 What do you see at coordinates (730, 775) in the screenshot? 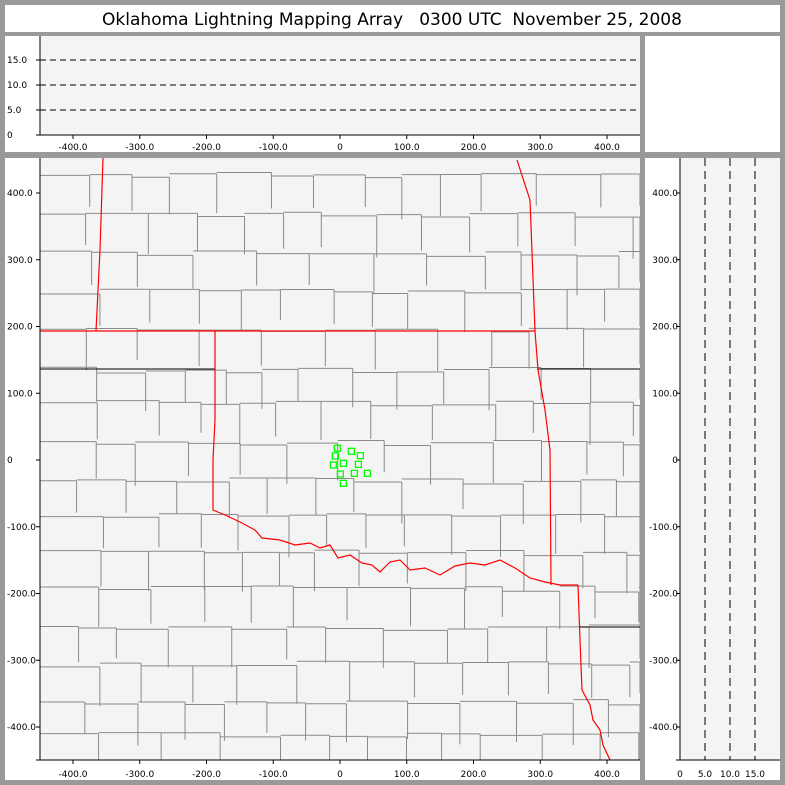
I see `x-tick-label: 10.0` at bounding box center [730, 775].